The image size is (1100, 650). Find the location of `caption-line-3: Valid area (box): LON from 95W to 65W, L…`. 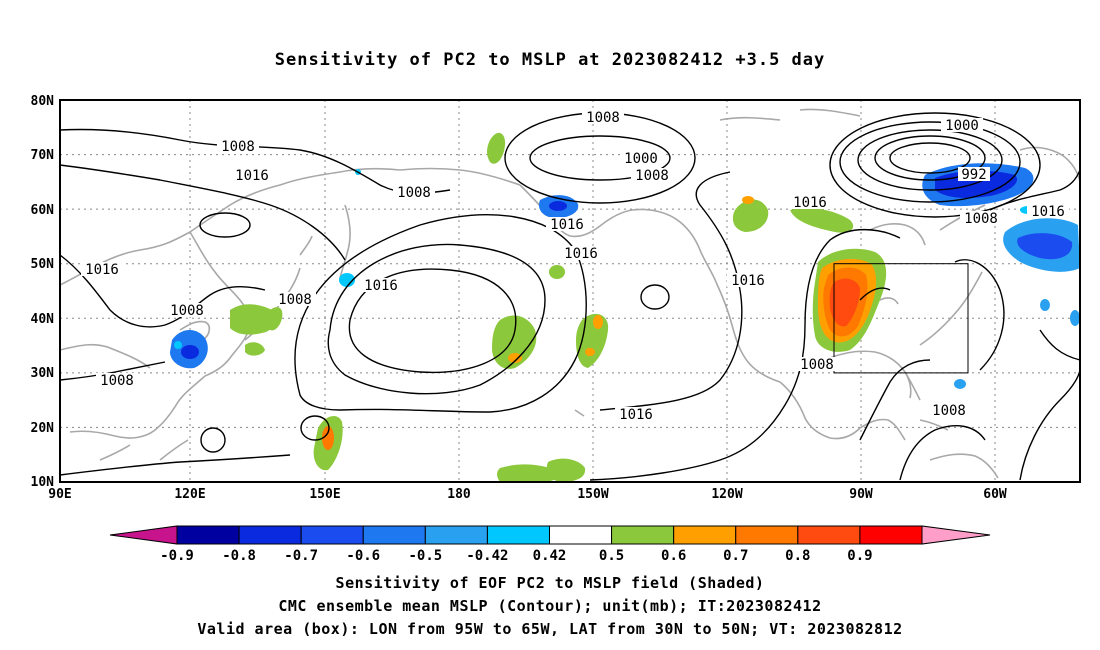

caption-line-3: Valid area (box): LON from 95W to 65W, L… is located at coordinates (550, 629).